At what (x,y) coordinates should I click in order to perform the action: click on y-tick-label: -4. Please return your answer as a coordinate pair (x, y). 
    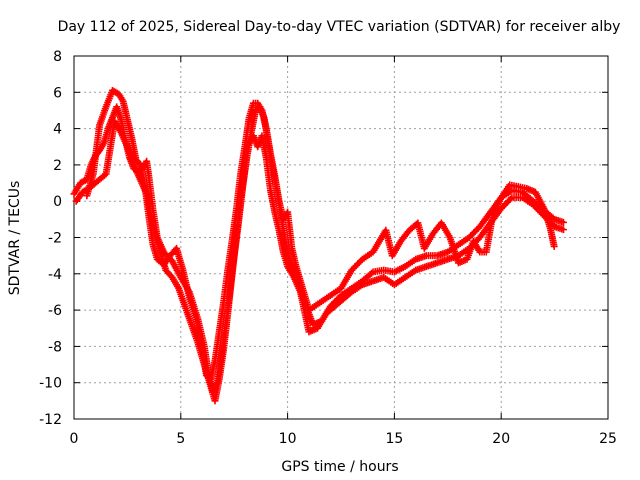
    Looking at the image, I should click on (55, 275).